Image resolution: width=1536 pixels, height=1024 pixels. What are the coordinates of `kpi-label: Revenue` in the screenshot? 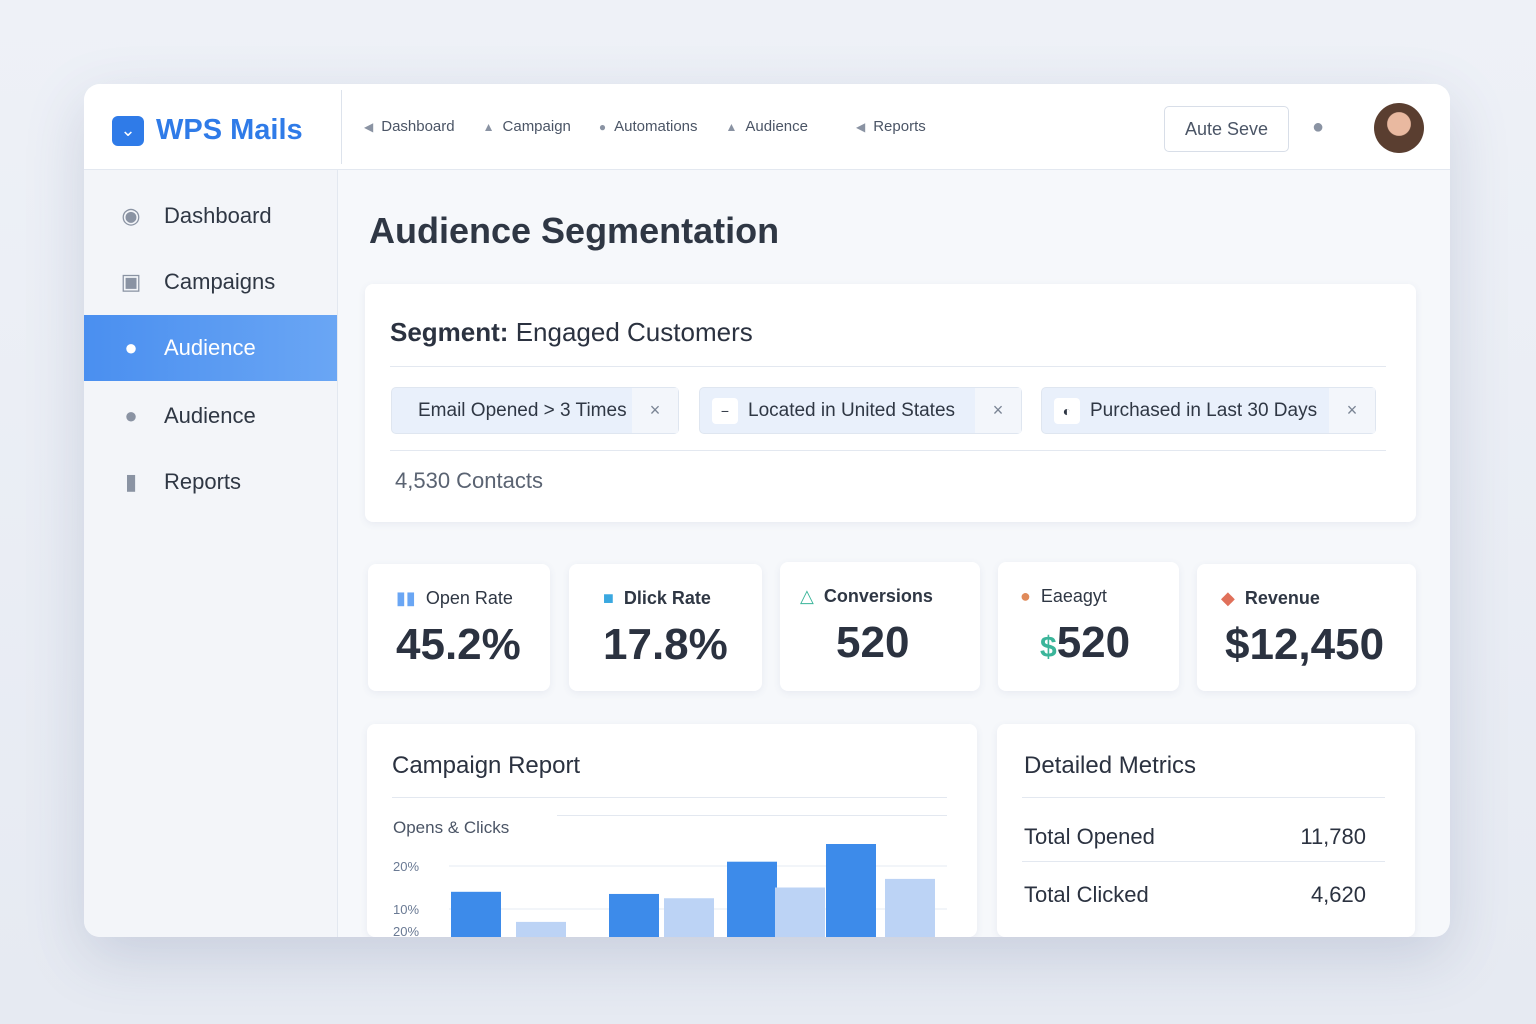 It's located at (1282, 598).